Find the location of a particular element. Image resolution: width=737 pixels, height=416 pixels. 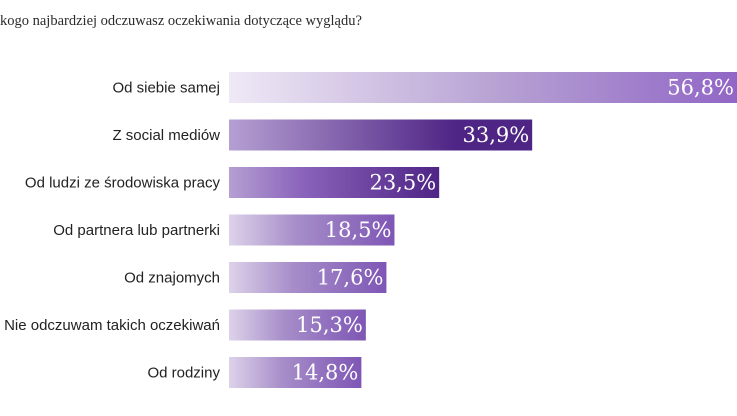

category-label: Z social mediów is located at coordinates (166, 135).